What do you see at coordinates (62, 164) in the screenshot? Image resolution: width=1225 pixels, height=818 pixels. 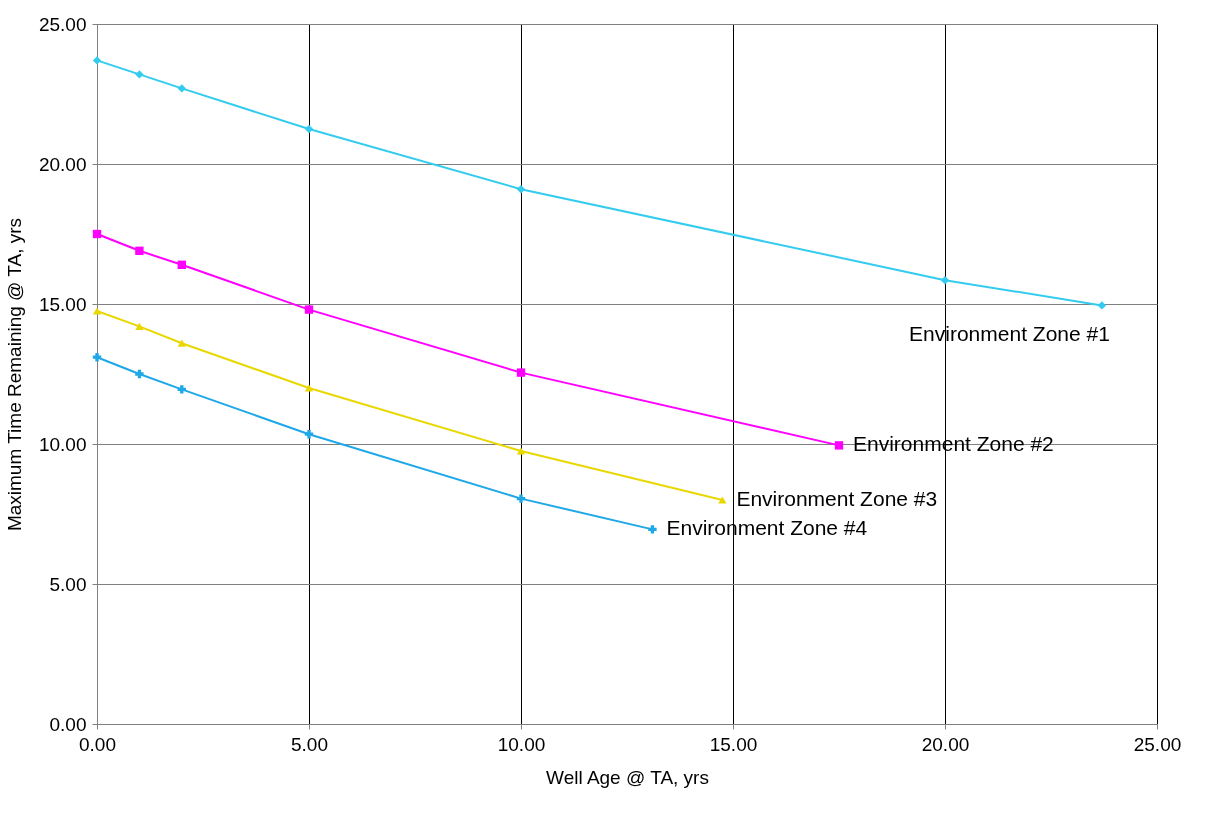 I see `y-tick-label: 20.00` at bounding box center [62, 164].